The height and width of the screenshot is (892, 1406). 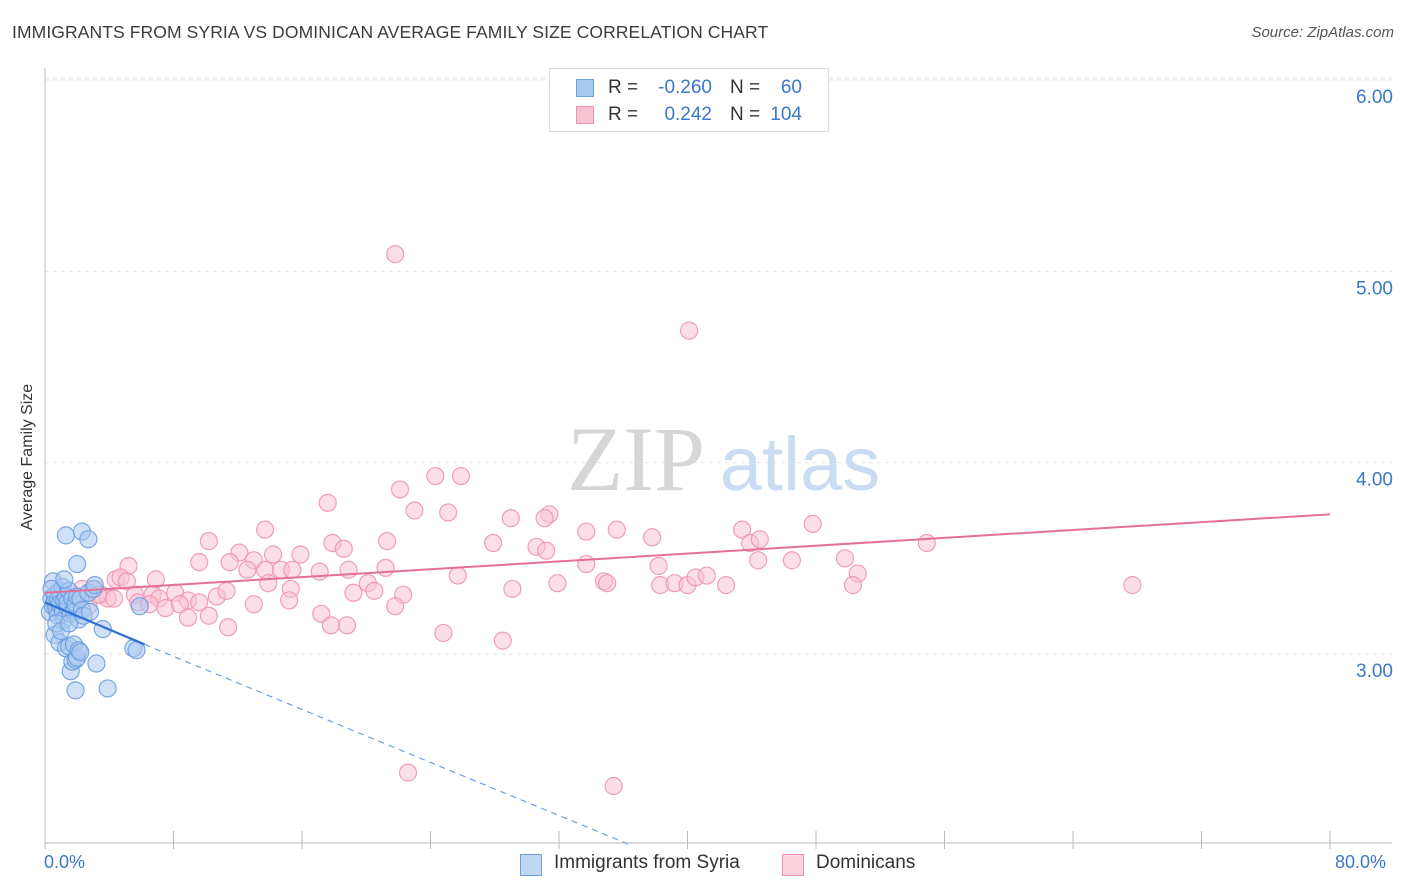 What do you see at coordinates (689, 115) in the screenshot?
I see `legend-row-dominicans: R = 0.242 N = 104` at bounding box center [689, 115].